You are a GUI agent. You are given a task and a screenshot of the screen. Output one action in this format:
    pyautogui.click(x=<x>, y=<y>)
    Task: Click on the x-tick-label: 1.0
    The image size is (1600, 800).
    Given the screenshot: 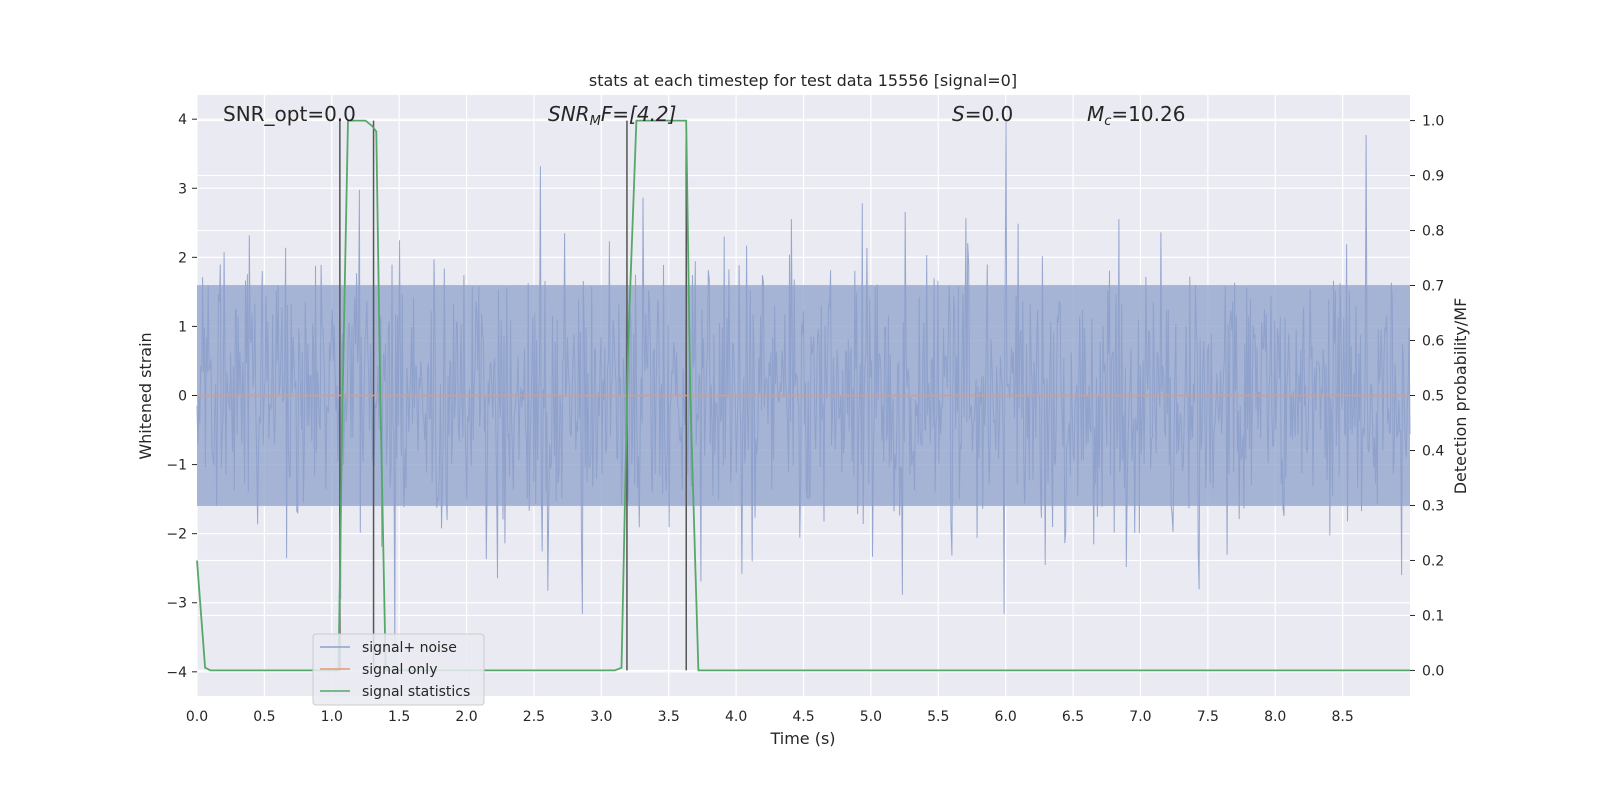 What is the action you would take?
    pyautogui.click(x=332, y=717)
    